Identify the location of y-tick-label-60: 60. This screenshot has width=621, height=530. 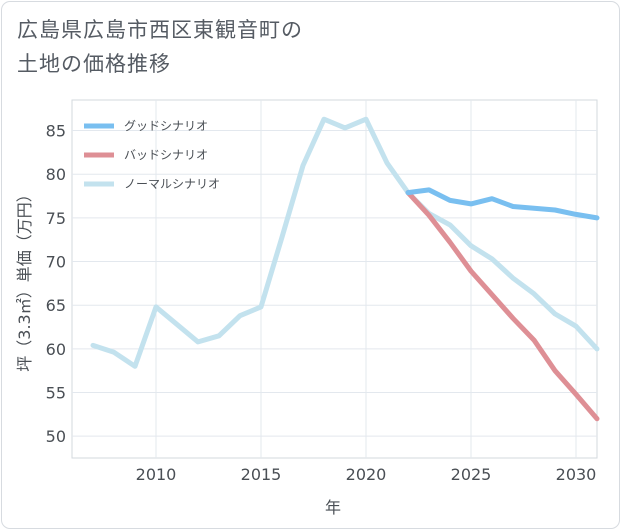
(56, 349).